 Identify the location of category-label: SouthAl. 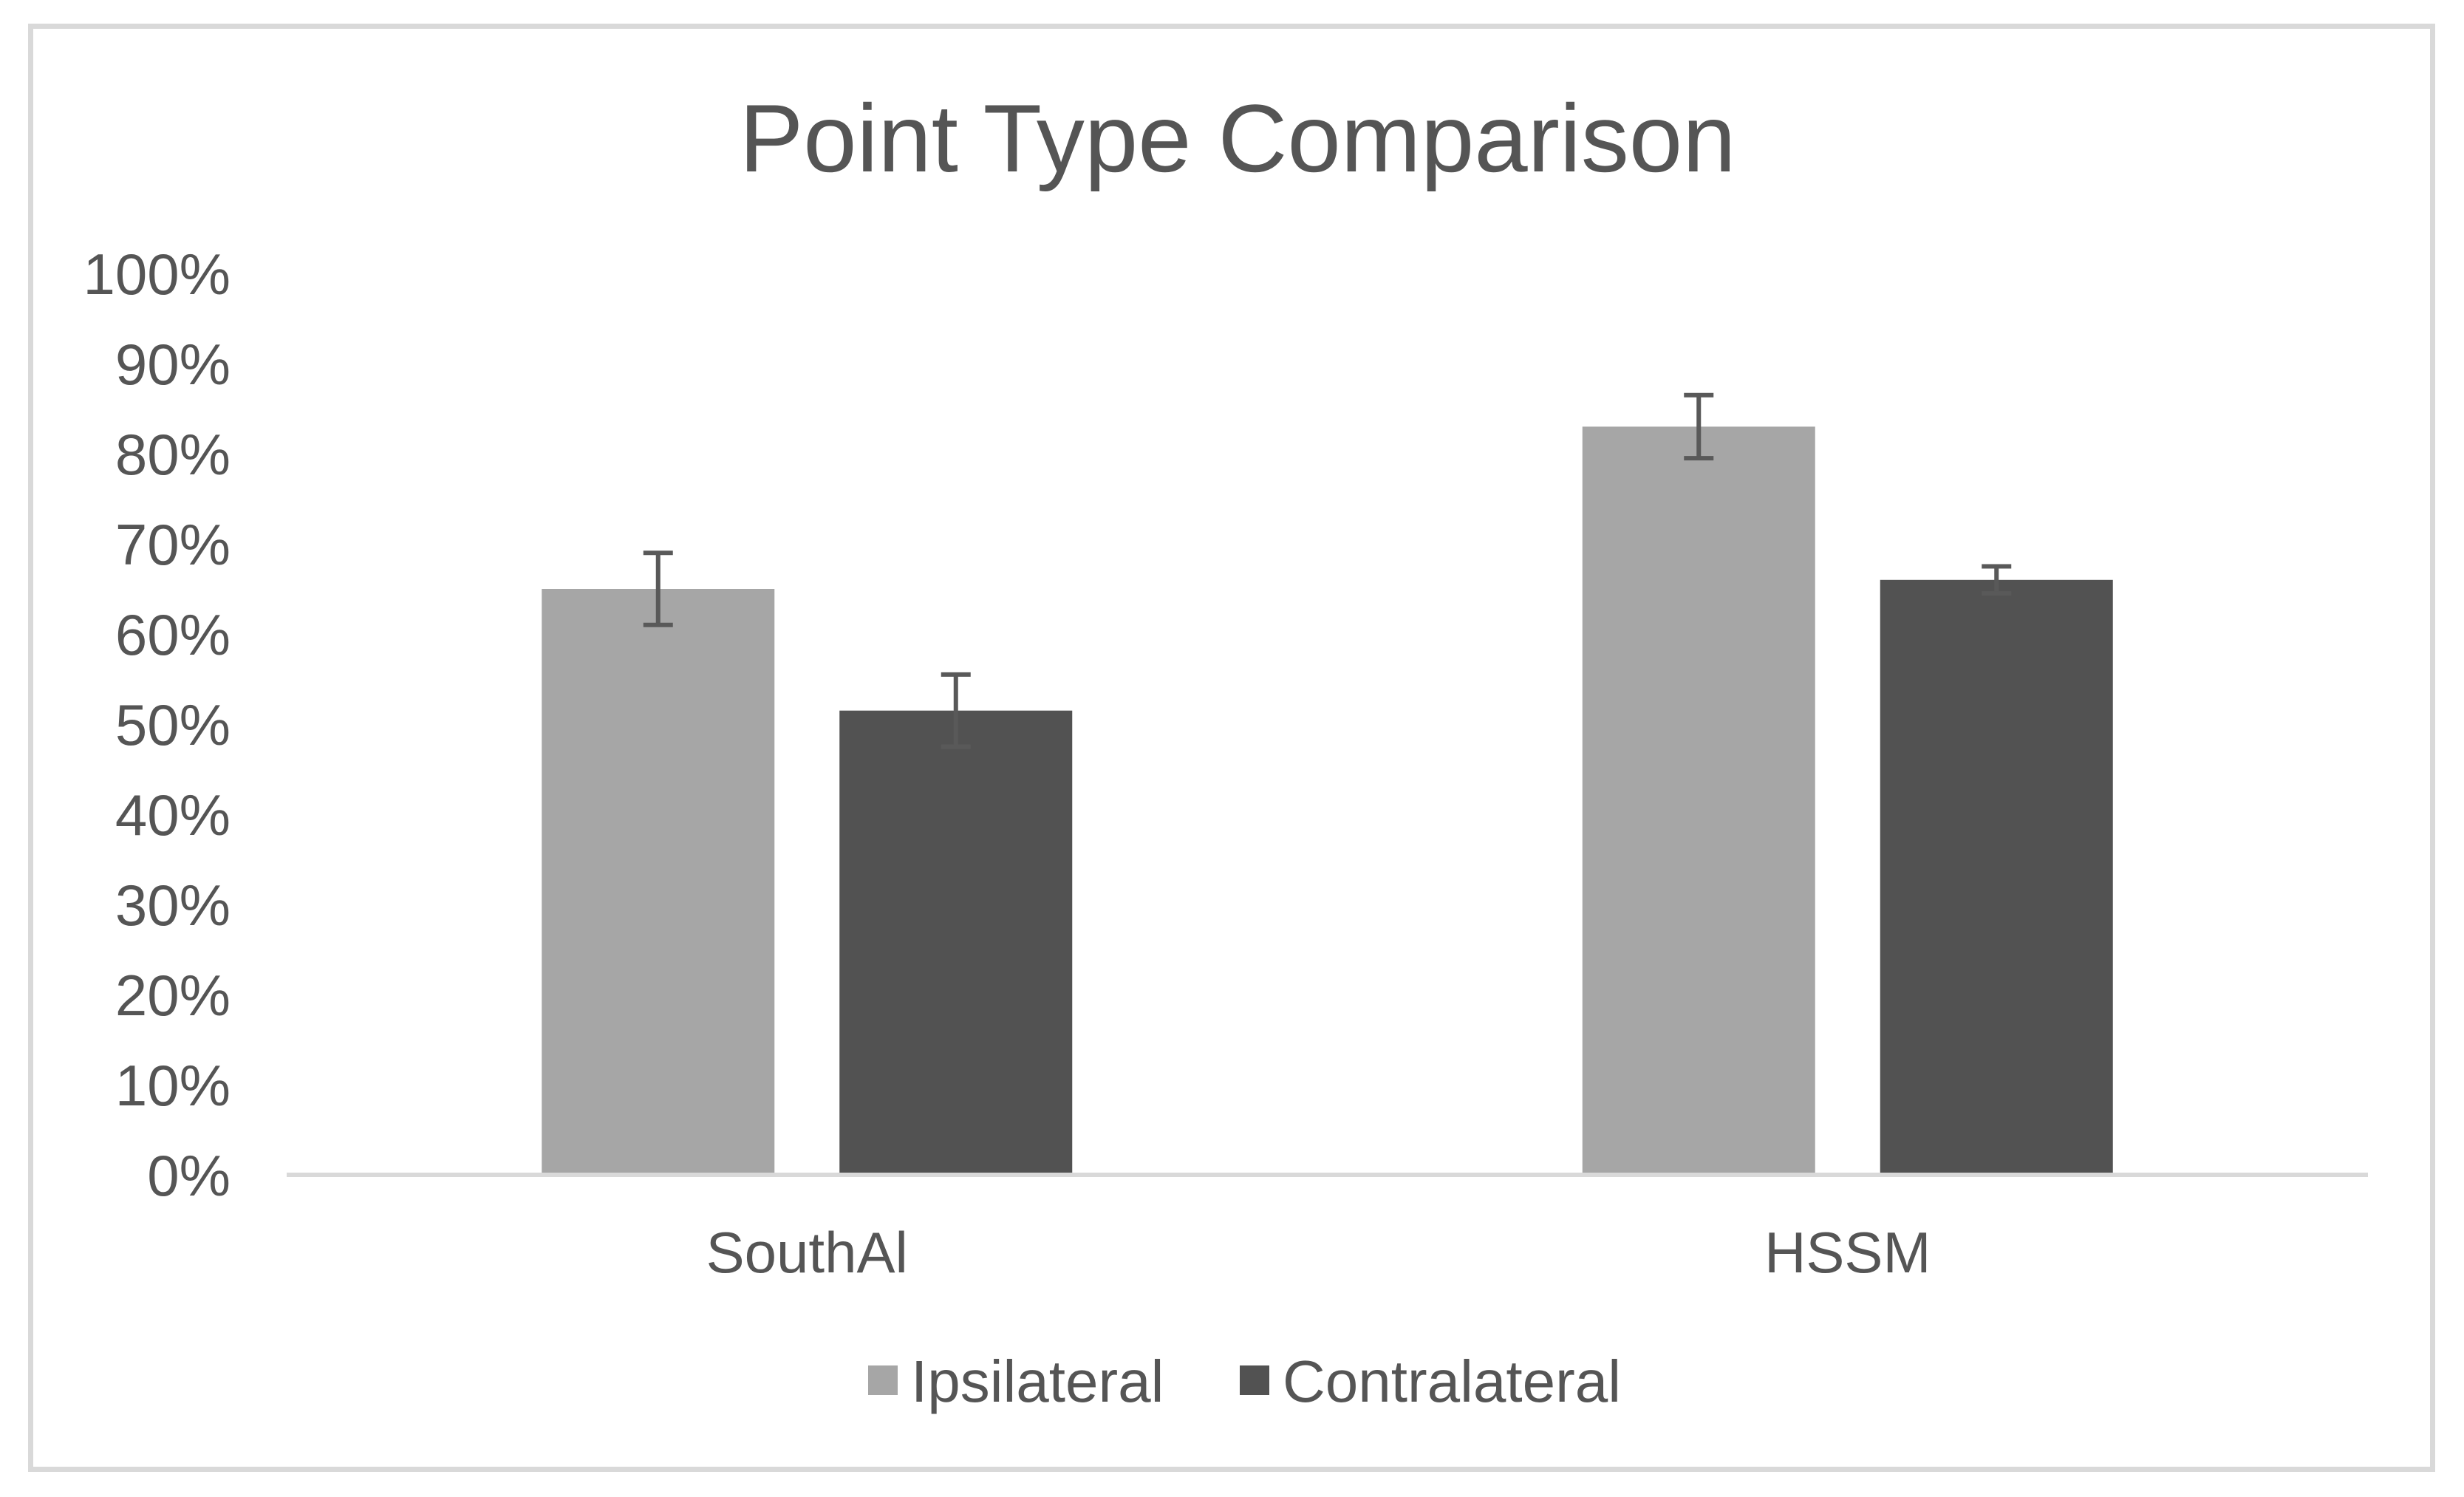
(807, 1252).